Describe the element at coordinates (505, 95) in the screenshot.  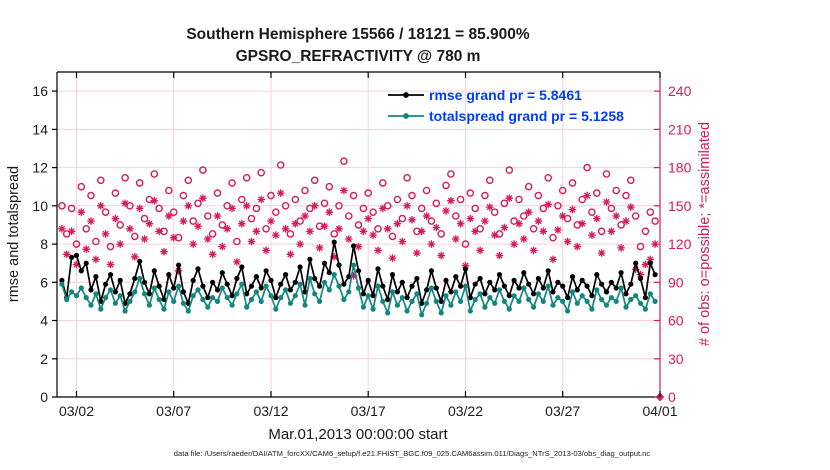
I see `legend-label-rmse: rmse grand pr = 5.8461` at that location.